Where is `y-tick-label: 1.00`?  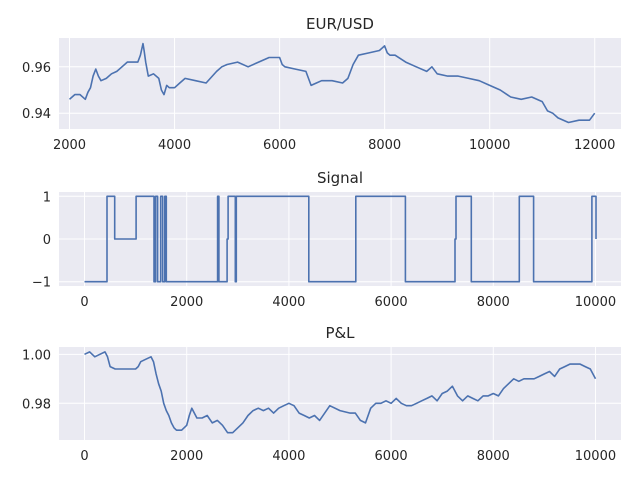
y-tick-label: 1.00 is located at coordinates (36, 355).